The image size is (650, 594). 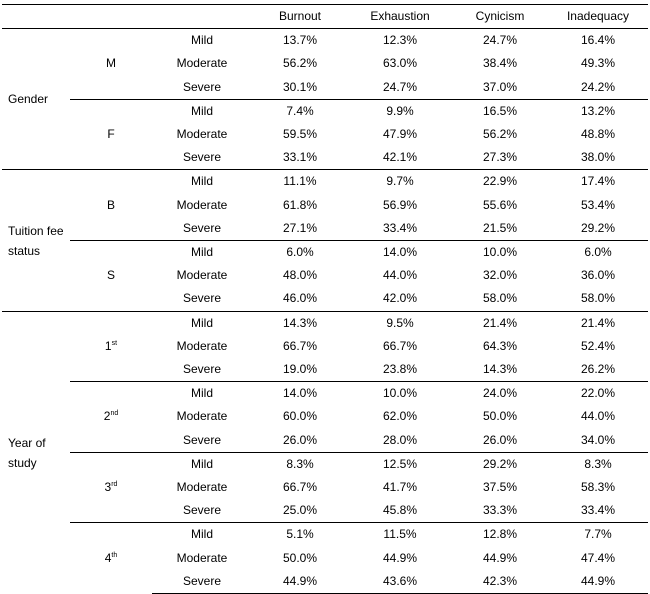 I want to click on value-cell: 11.5%, so click(x=400, y=534).